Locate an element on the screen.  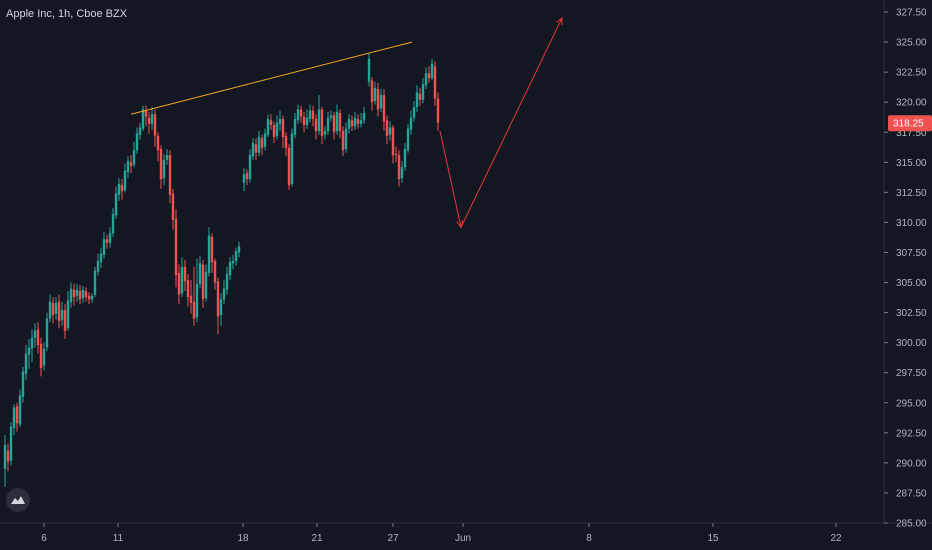
time-axis-tick-label: 27 is located at coordinates (393, 538).